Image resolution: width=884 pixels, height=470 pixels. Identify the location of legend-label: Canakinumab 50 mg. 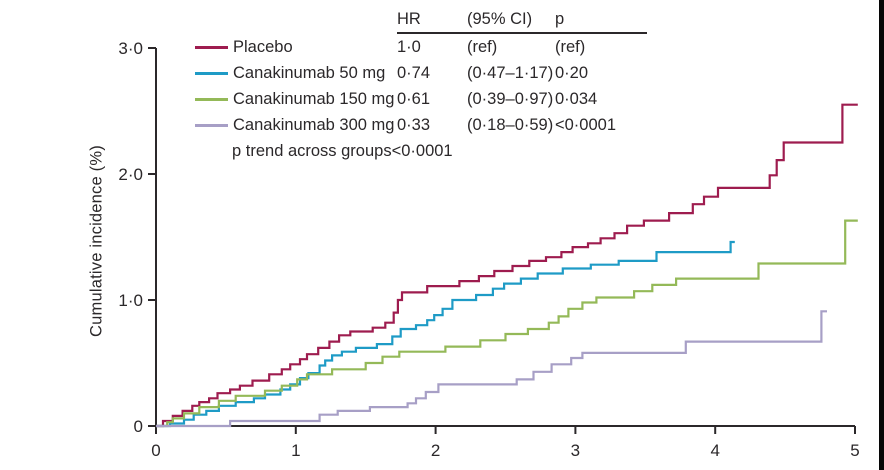
(309, 72).